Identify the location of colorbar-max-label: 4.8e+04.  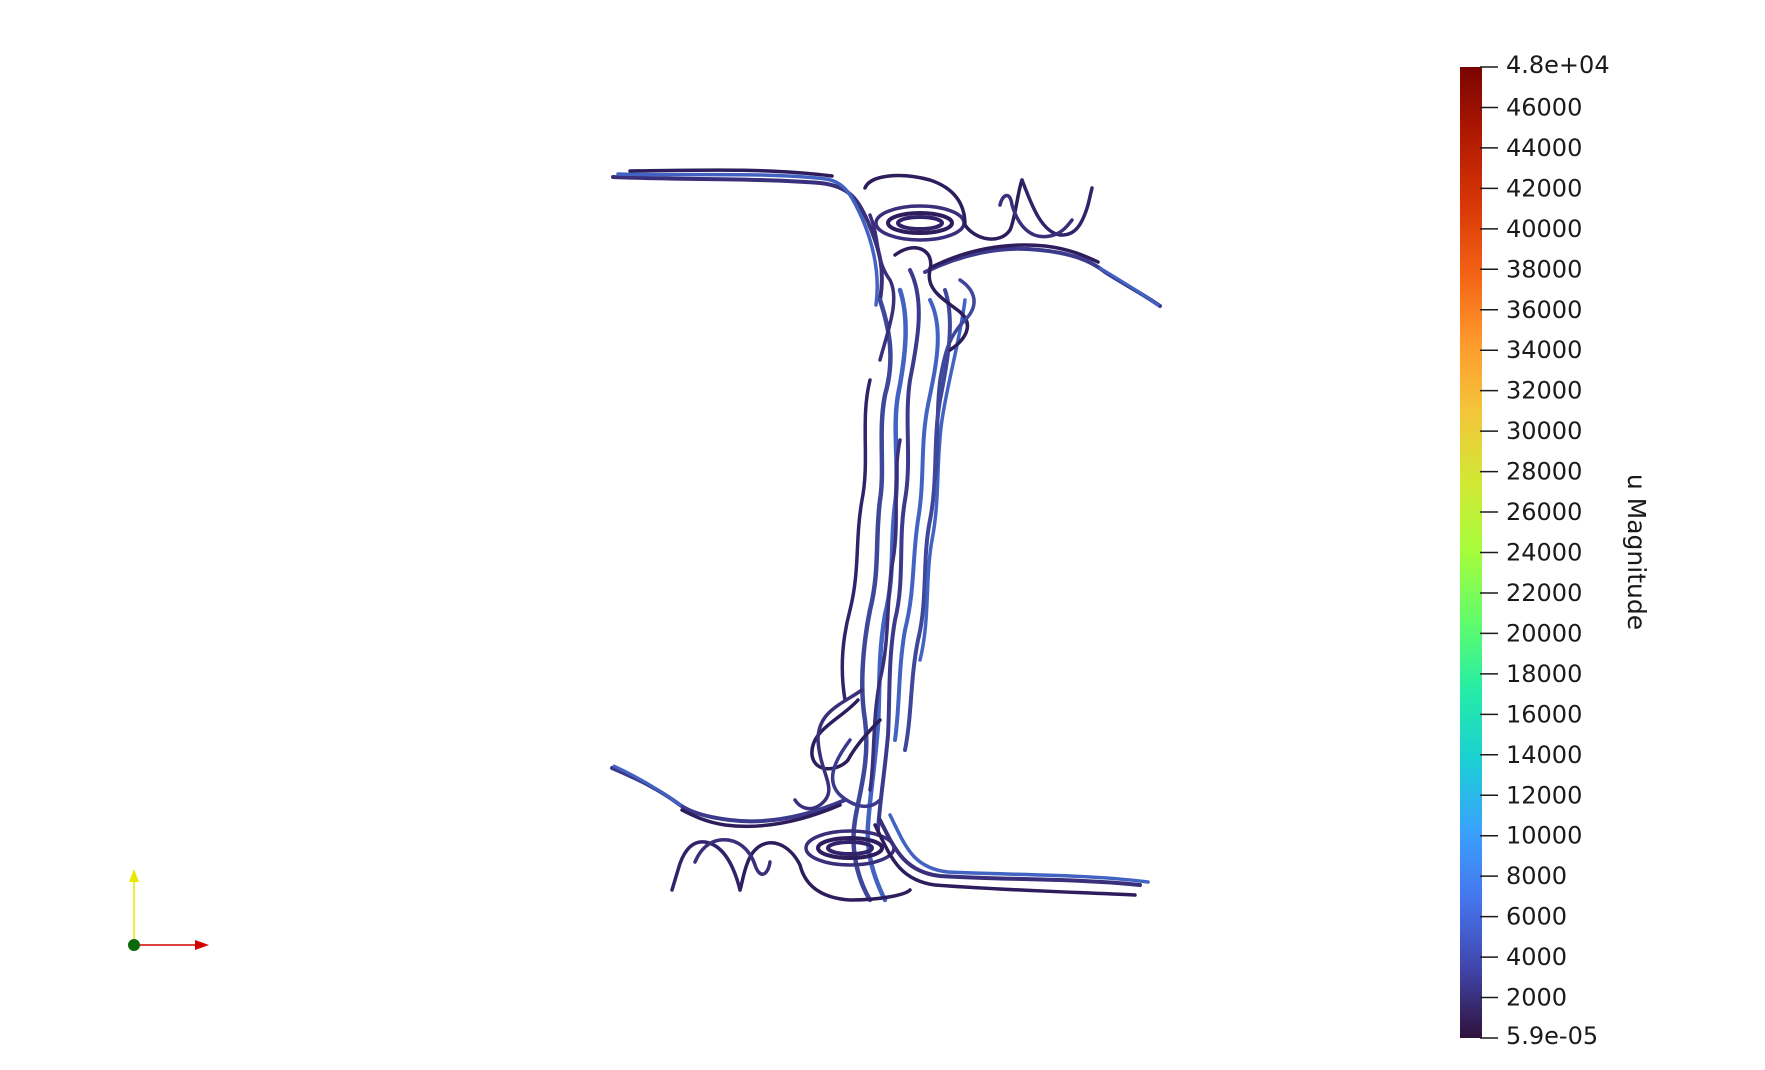
(1558, 65).